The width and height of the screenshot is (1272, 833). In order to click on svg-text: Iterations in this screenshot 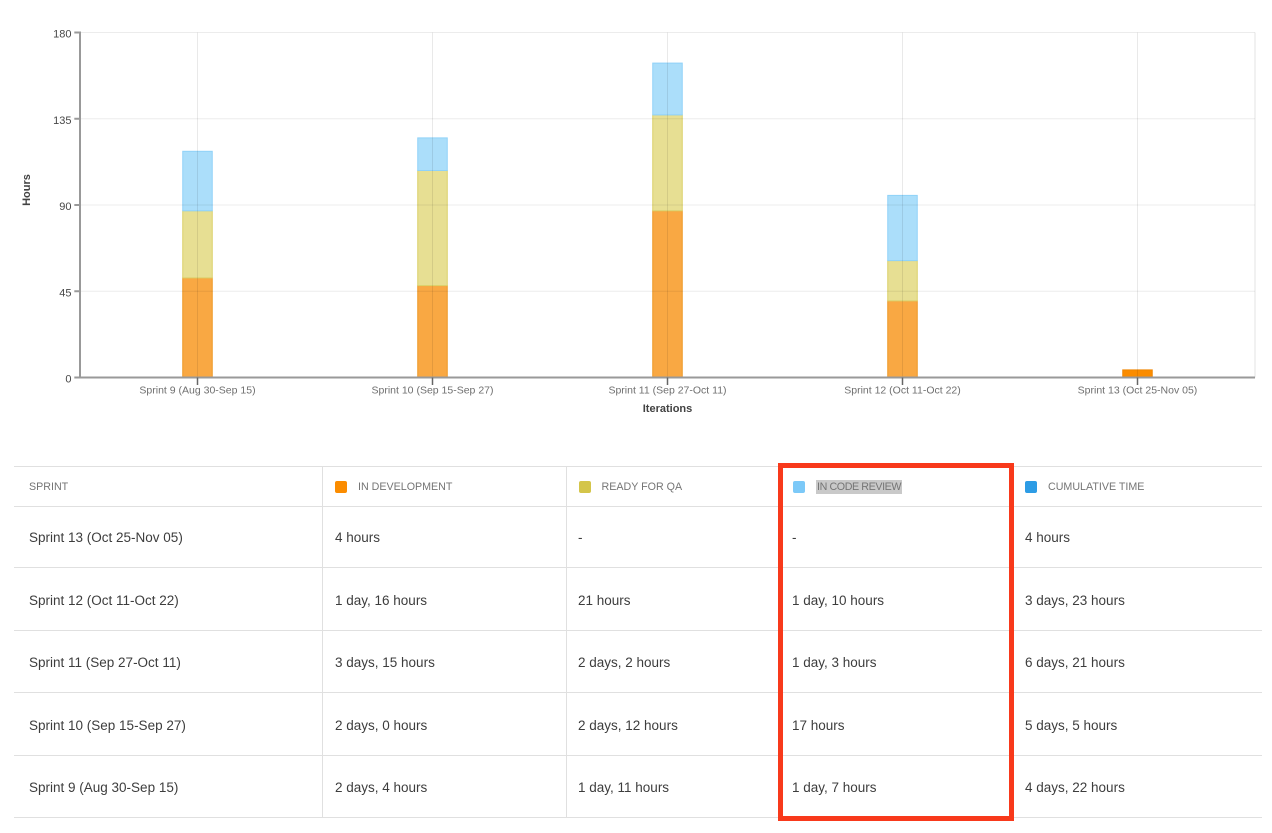, I will do `click(668, 409)`.